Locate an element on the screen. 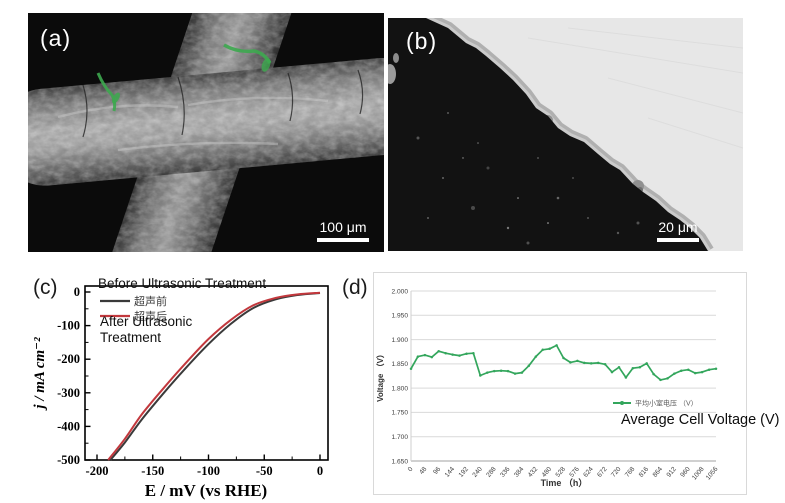 Image resolution: width=785 pixels, height=503 pixels. svg-text: 624 is located at coordinates (588, 472).